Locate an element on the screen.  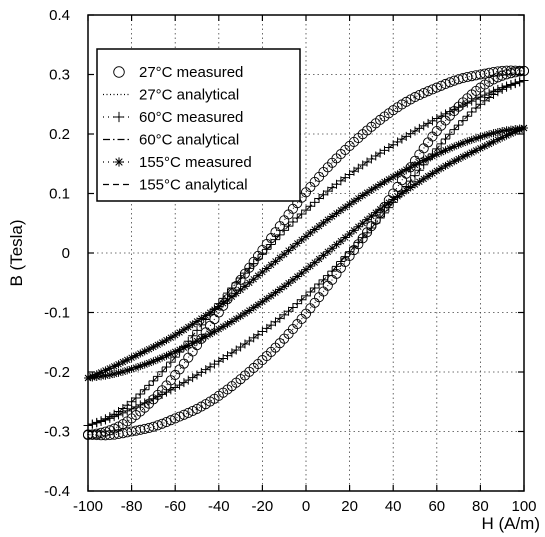
legend-box is located at coordinates (198, 125).